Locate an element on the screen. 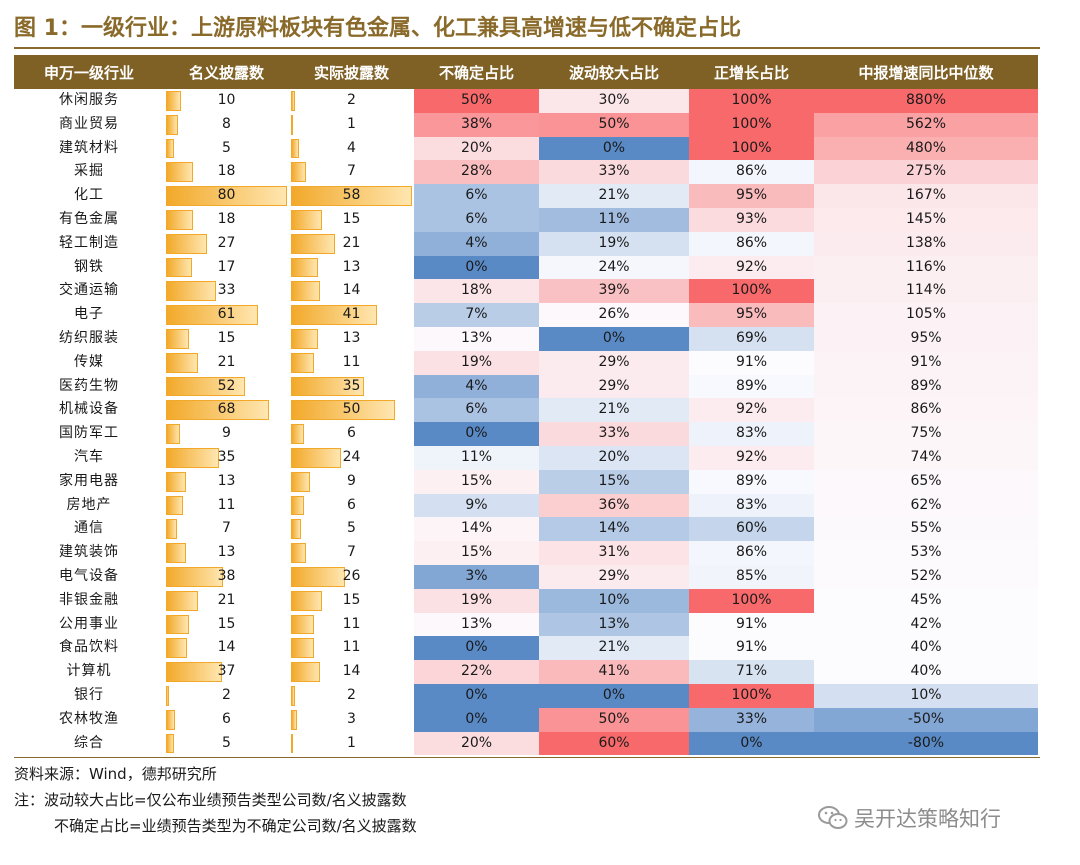  actual-value: 2 is located at coordinates (351, 694).